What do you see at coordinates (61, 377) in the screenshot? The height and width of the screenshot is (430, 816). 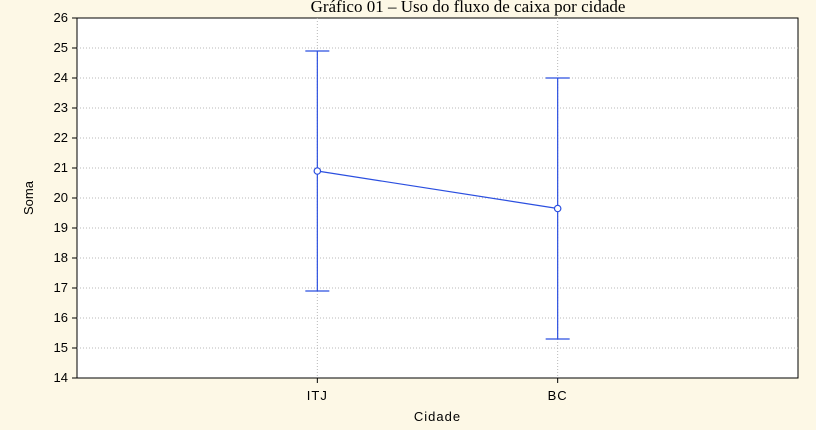 I see `y-tick-label: 14` at bounding box center [61, 377].